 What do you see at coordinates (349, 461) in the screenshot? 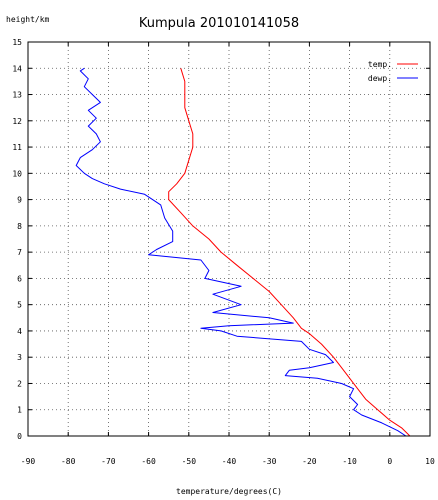
I see `x-tick-label: -10` at bounding box center [349, 461].